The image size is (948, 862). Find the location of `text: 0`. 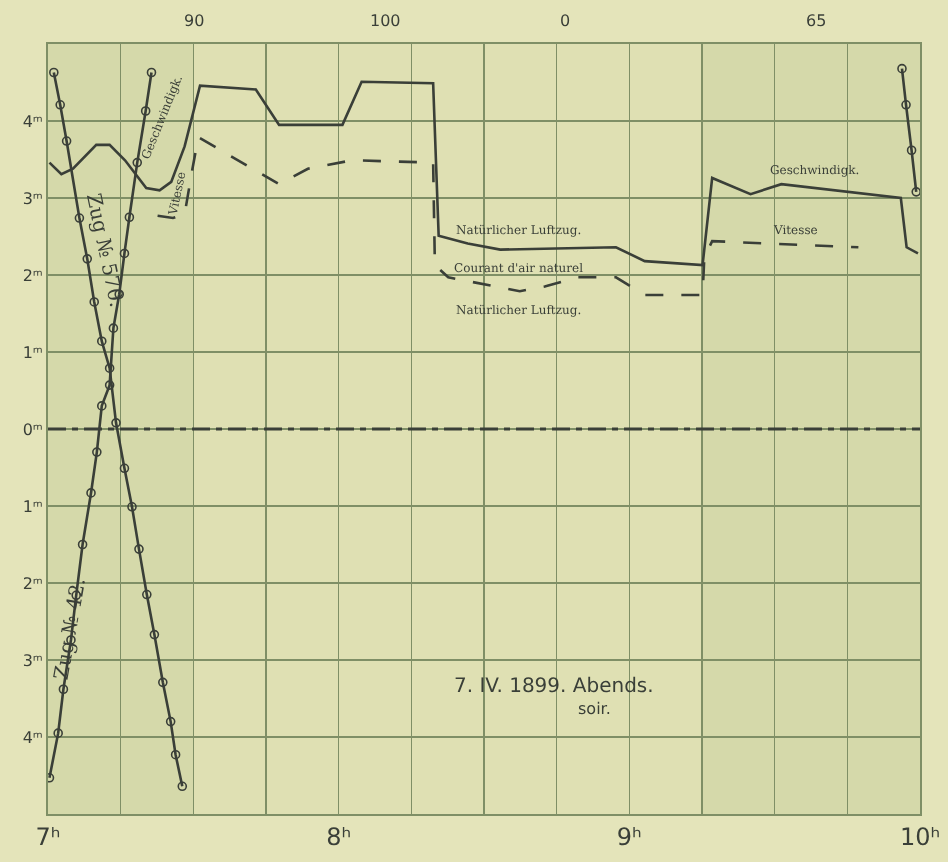

text: 0 is located at coordinates (565, 21).